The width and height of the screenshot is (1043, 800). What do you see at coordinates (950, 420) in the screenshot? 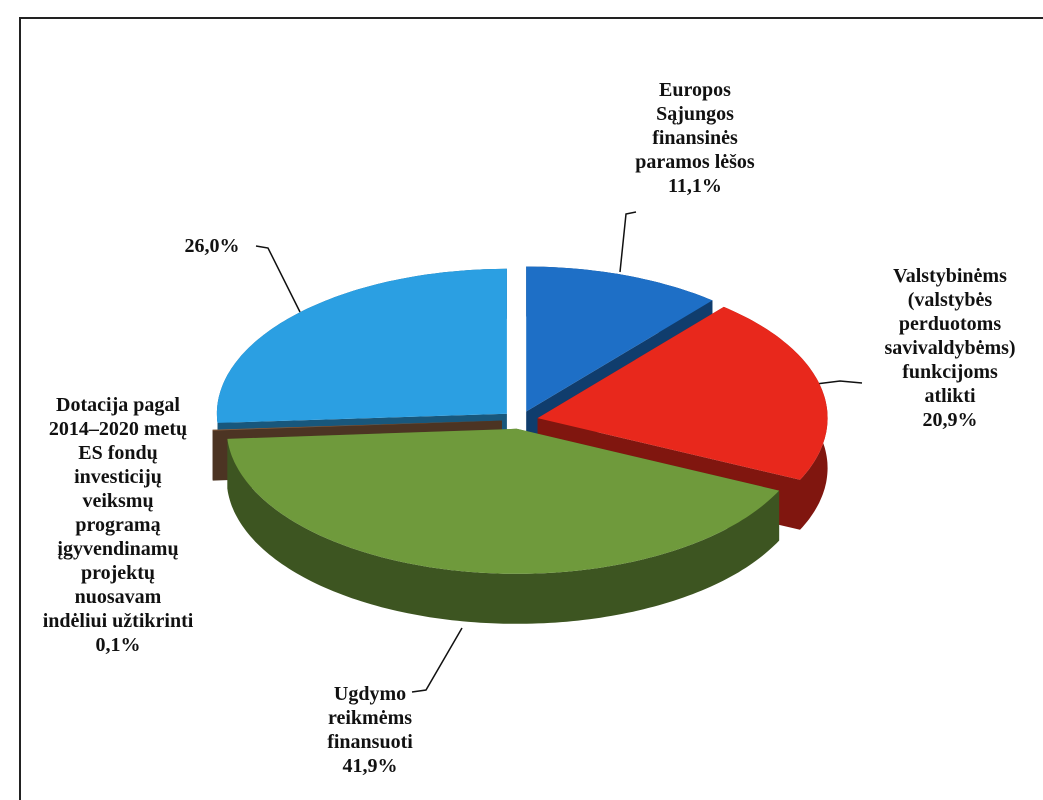
I see `value-label: 20,9%` at bounding box center [950, 420].